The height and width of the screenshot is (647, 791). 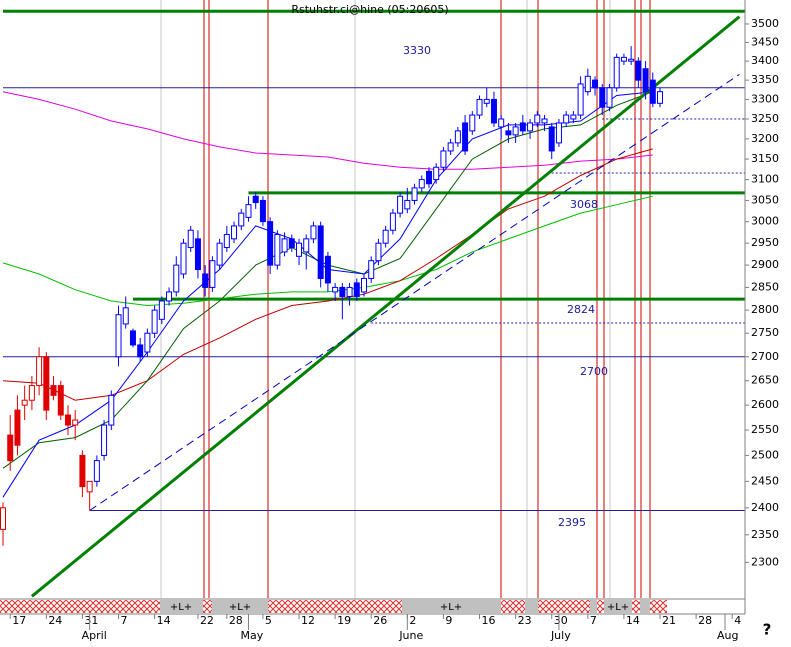 I want to click on x-tick-label: 22, so click(x=207, y=620).